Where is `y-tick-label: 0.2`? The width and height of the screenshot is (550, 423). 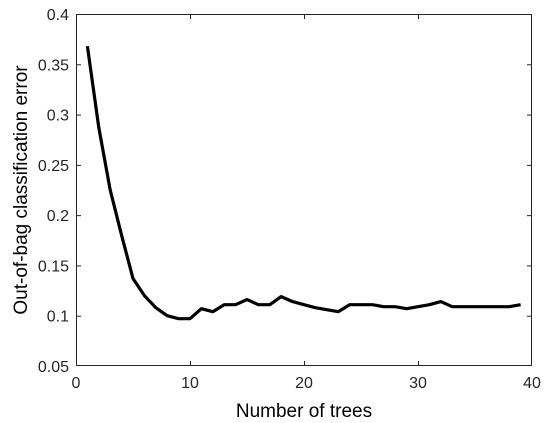
y-tick-label: 0.2 is located at coordinates (58, 216).